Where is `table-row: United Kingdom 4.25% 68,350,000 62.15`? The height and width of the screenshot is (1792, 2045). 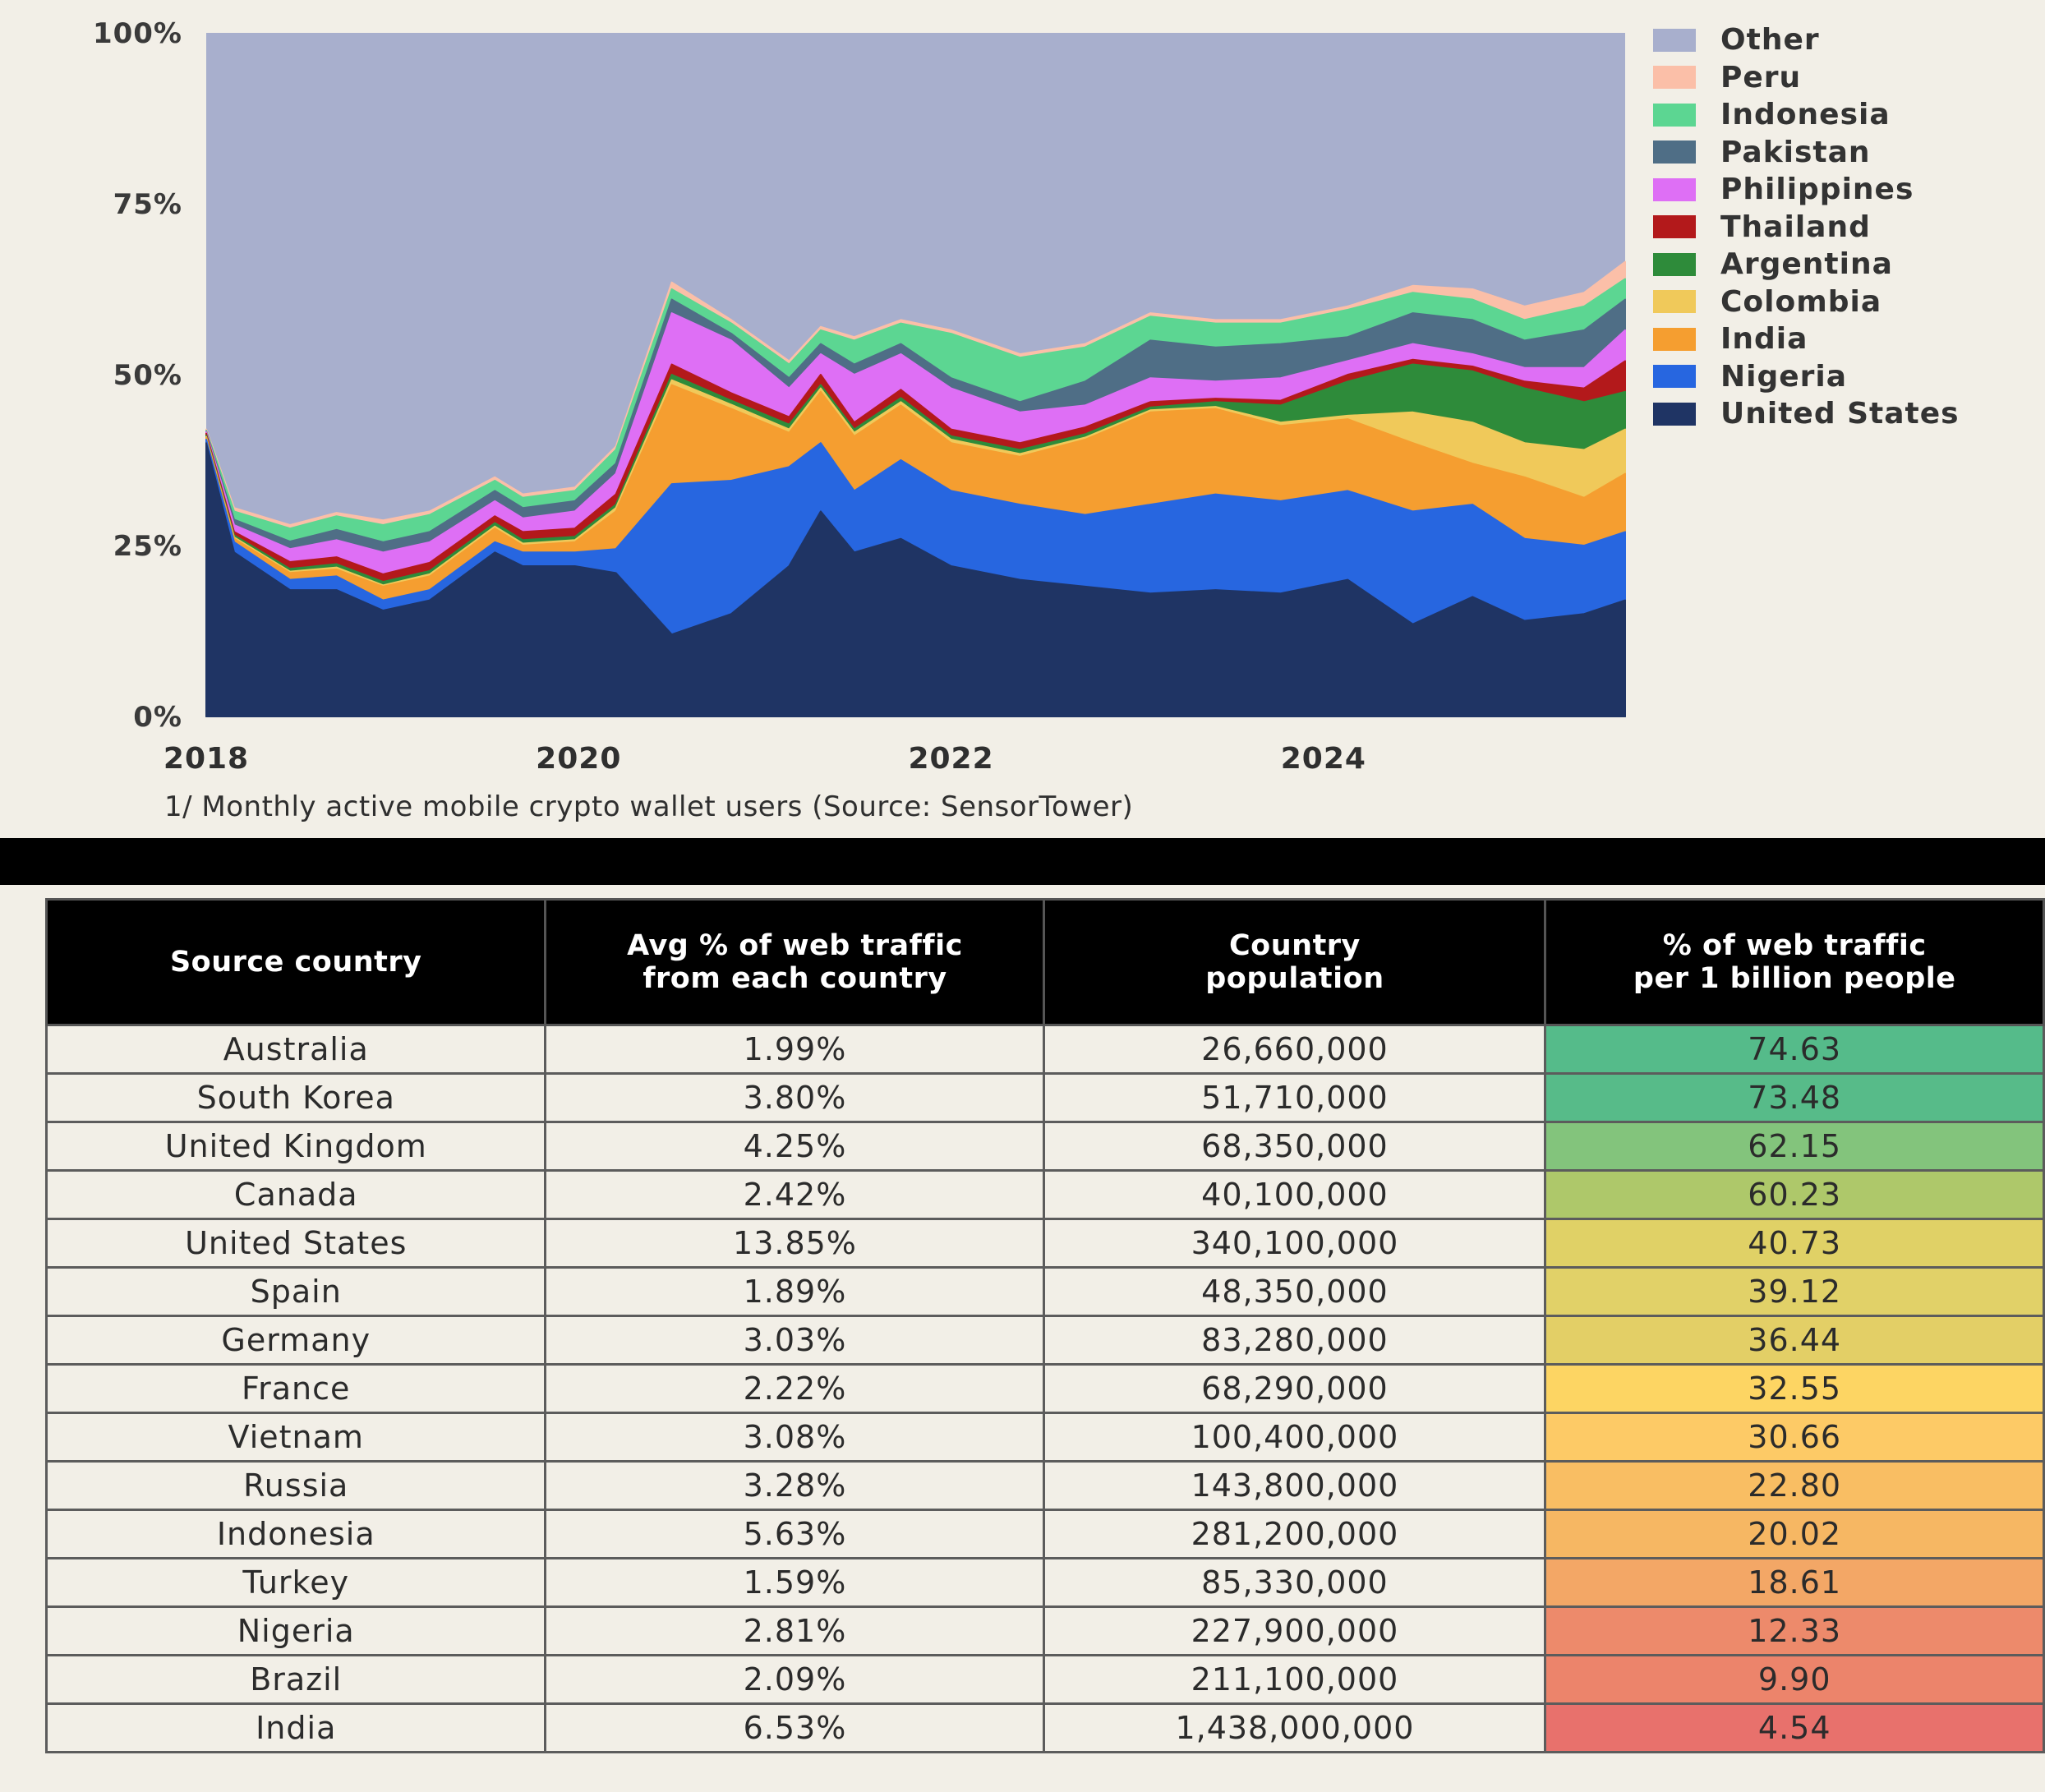 table-row: United Kingdom 4.25% 68,350,000 62.15 is located at coordinates (1044, 1146).